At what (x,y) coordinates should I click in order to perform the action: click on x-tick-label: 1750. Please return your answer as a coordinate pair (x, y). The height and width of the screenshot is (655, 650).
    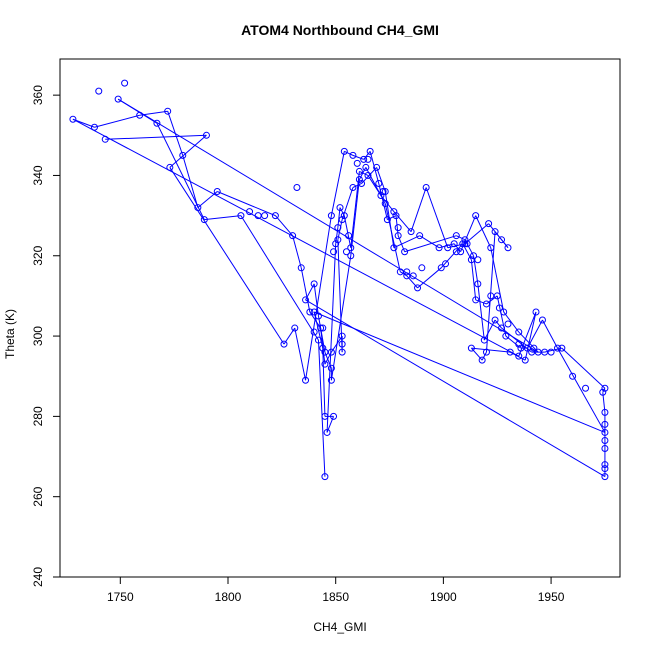
    Looking at the image, I should click on (120, 597).